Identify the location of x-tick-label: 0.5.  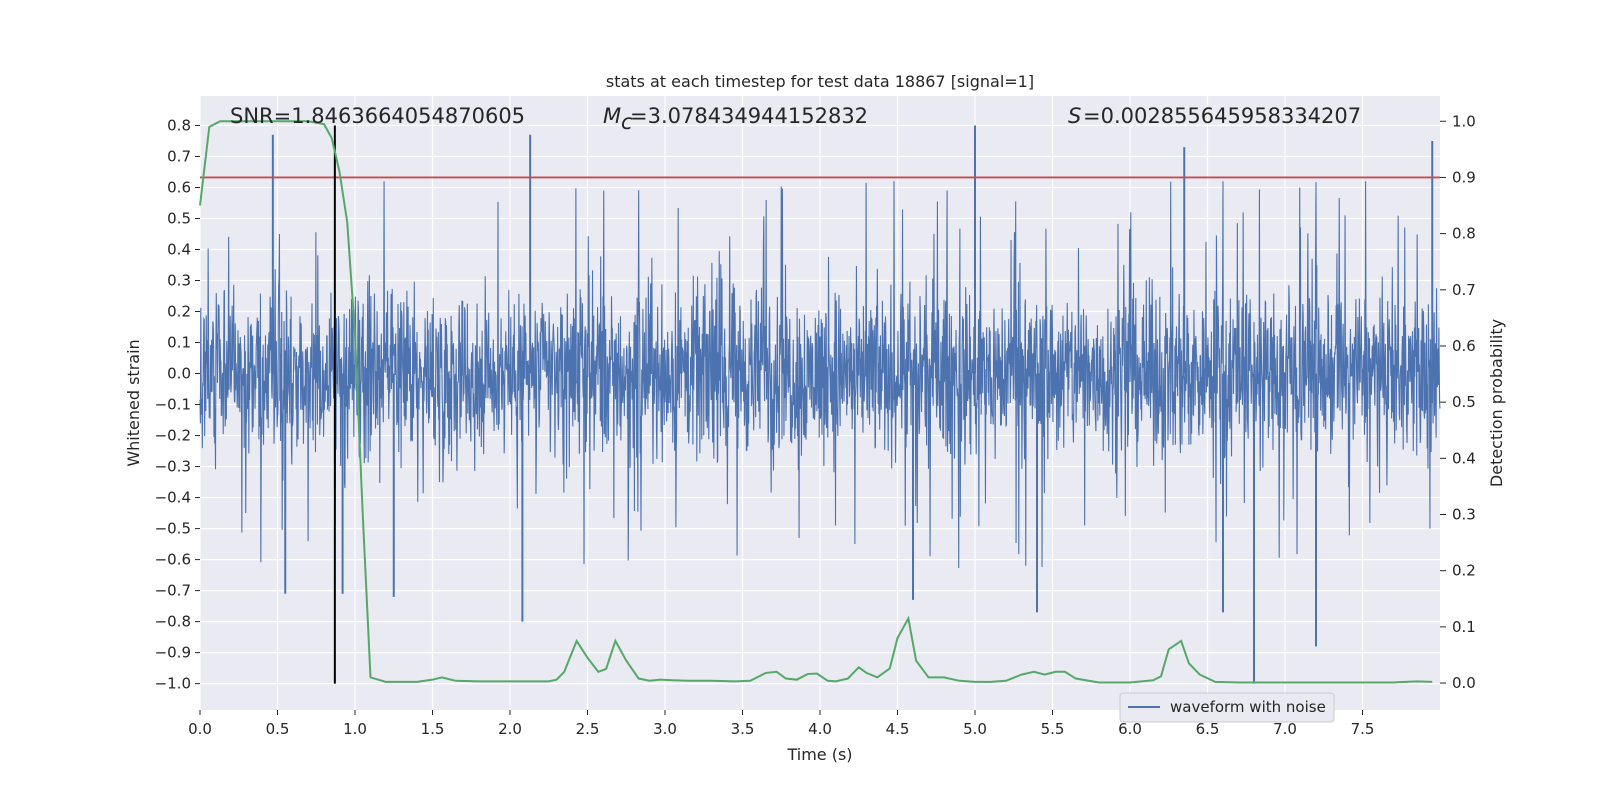
(278, 729).